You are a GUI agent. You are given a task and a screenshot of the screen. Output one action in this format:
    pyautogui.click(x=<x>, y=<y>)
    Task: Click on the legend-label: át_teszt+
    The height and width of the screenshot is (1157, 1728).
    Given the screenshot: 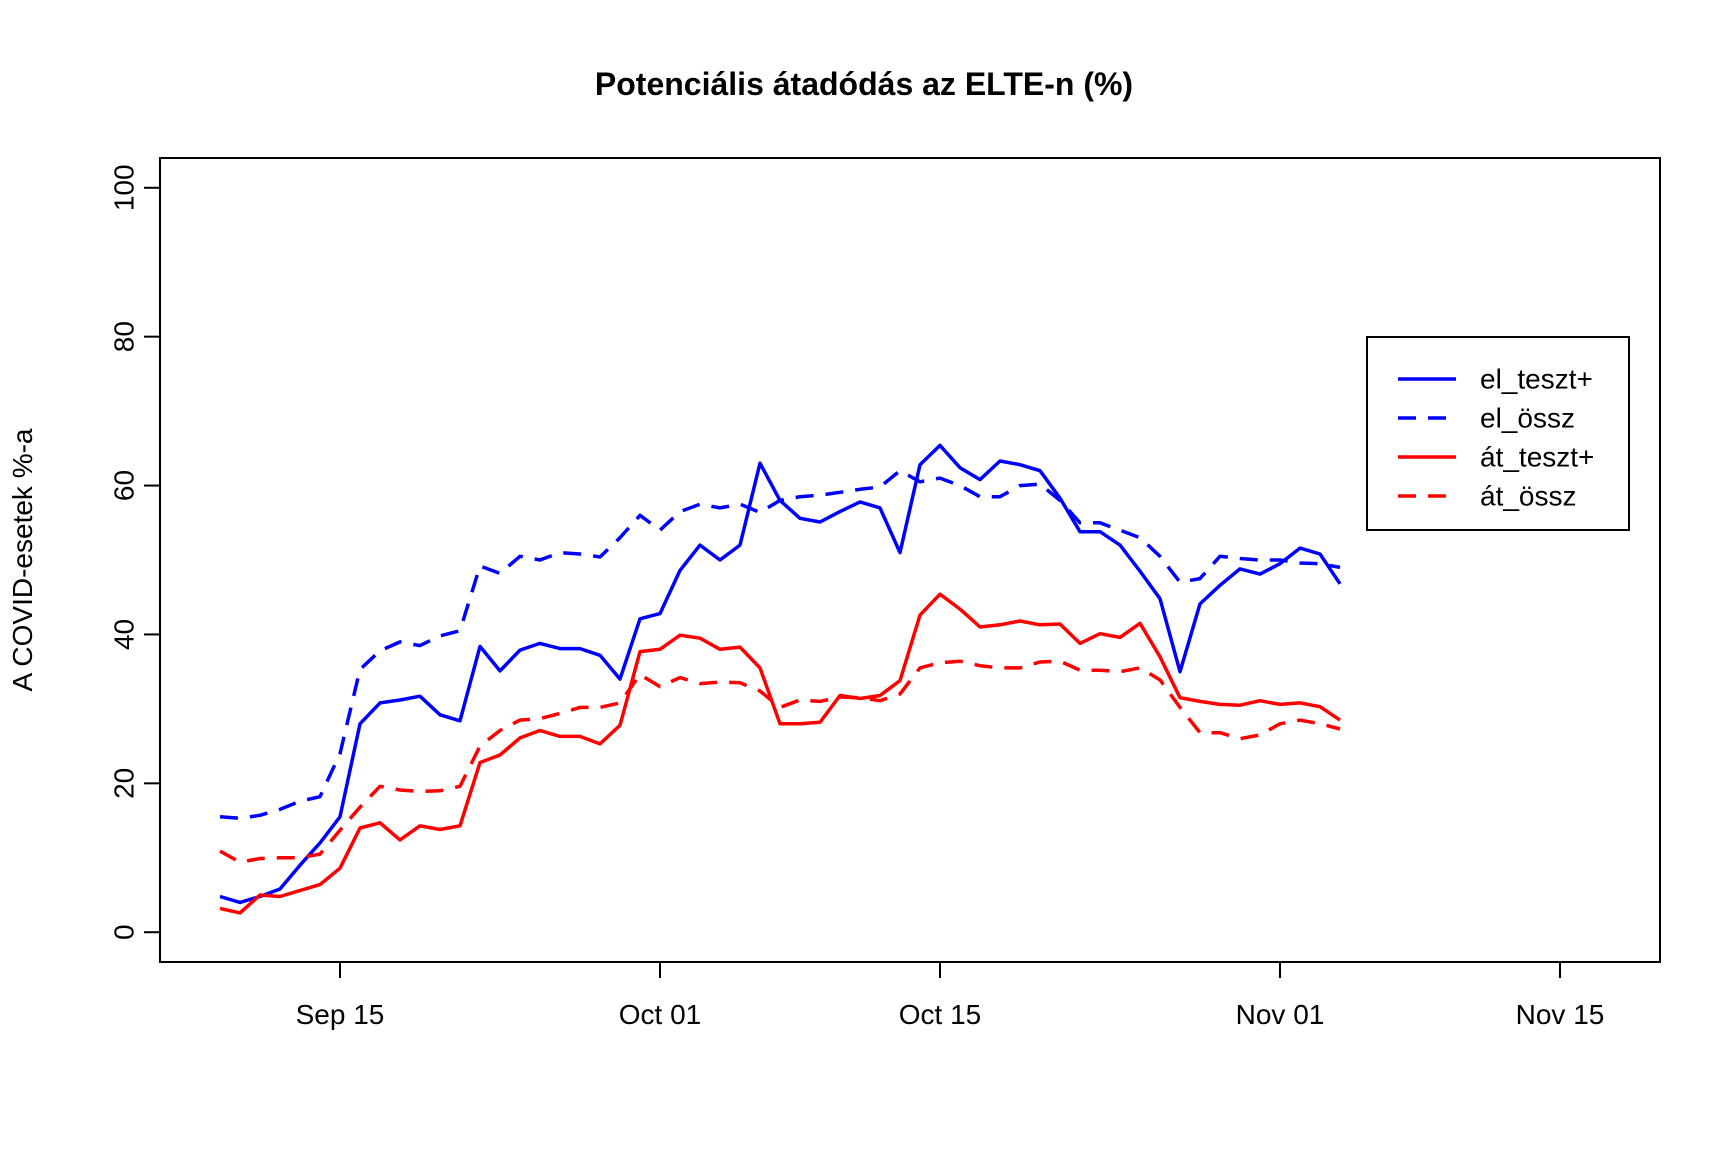 What is the action you would take?
    pyautogui.click(x=1537, y=457)
    